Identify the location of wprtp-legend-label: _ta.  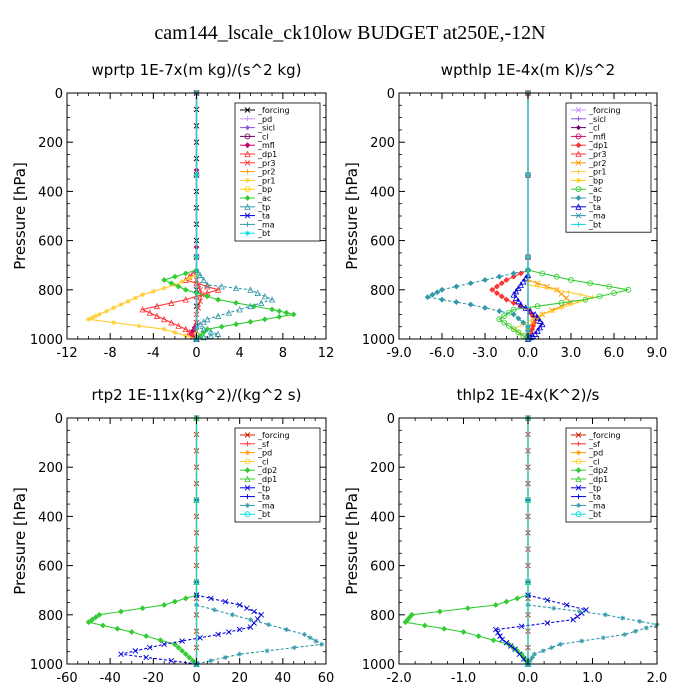
(263, 216).